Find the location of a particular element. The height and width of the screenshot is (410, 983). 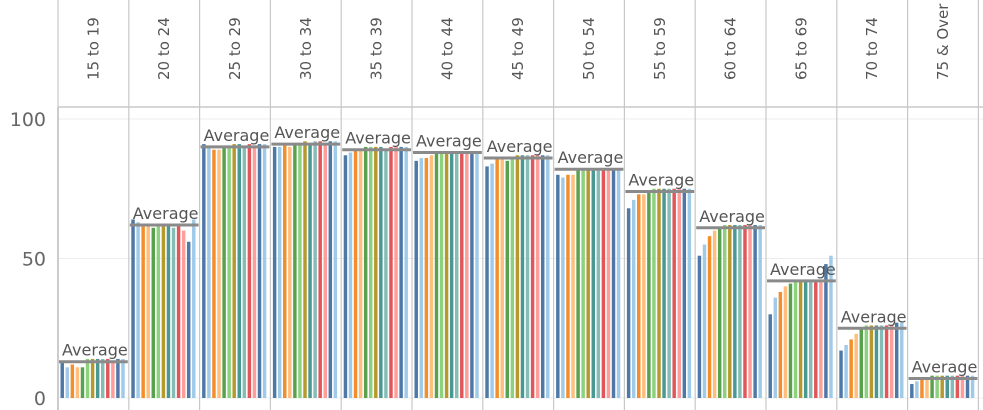

y-tick-label: 100 is located at coordinates (28, 120).